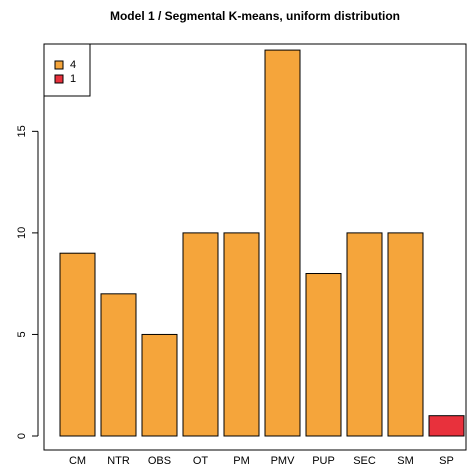  What do you see at coordinates (405, 460) in the screenshot?
I see `x-tick-label: SM` at bounding box center [405, 460].